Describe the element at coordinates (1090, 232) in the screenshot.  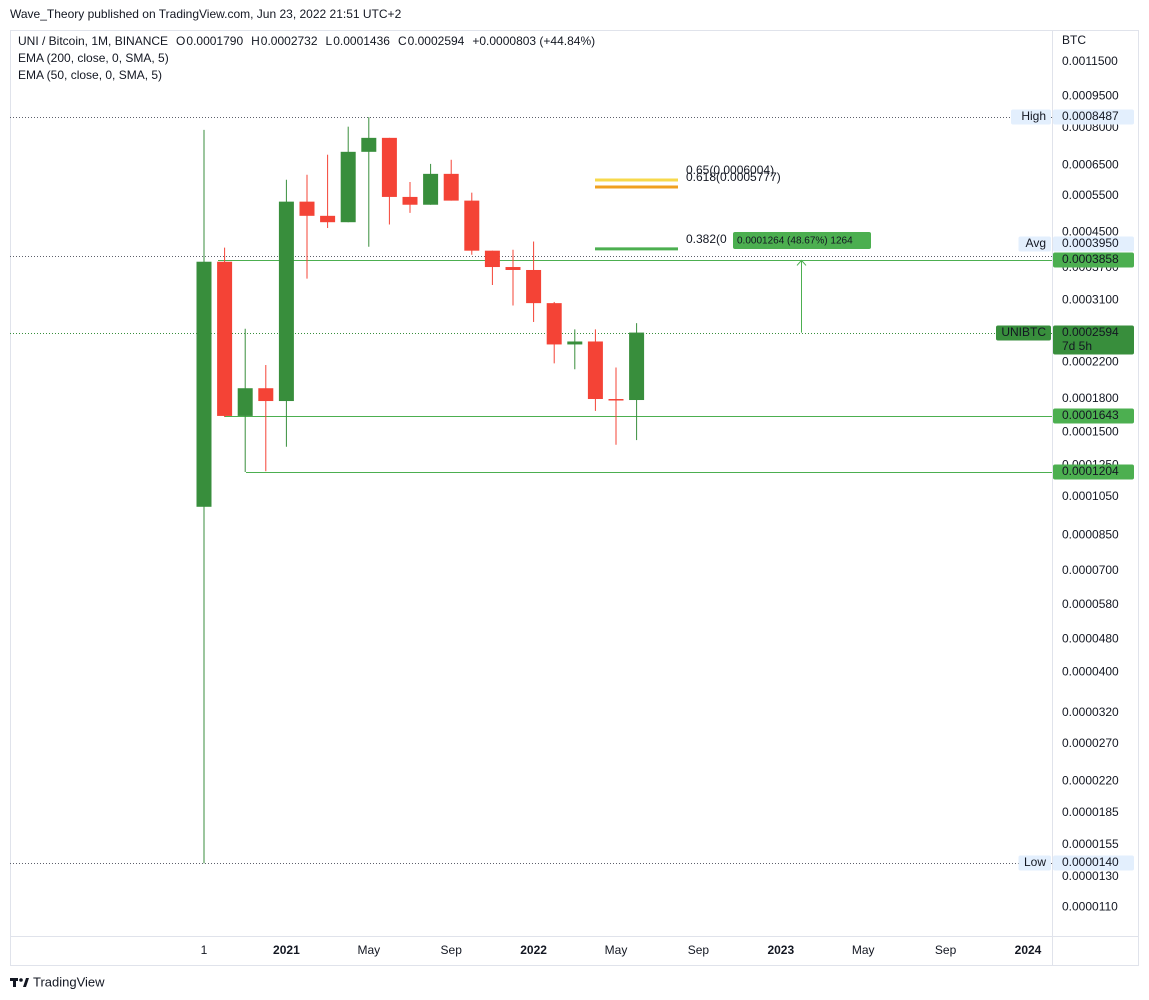
I see `y-tick-label: 0.0004500` at that location.